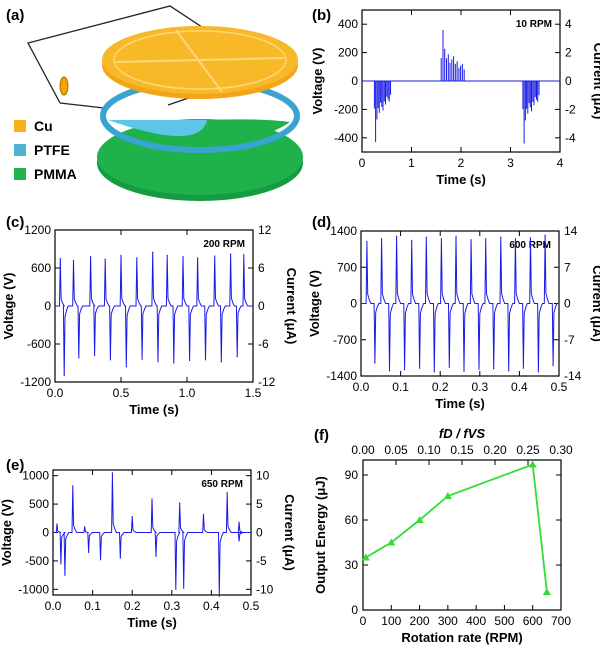 The image size is (600, 651). What do you see at coordinates (261, 268) in the screenshot?
I see `y2-tick-label: 6` at bounding box center [261, 268].